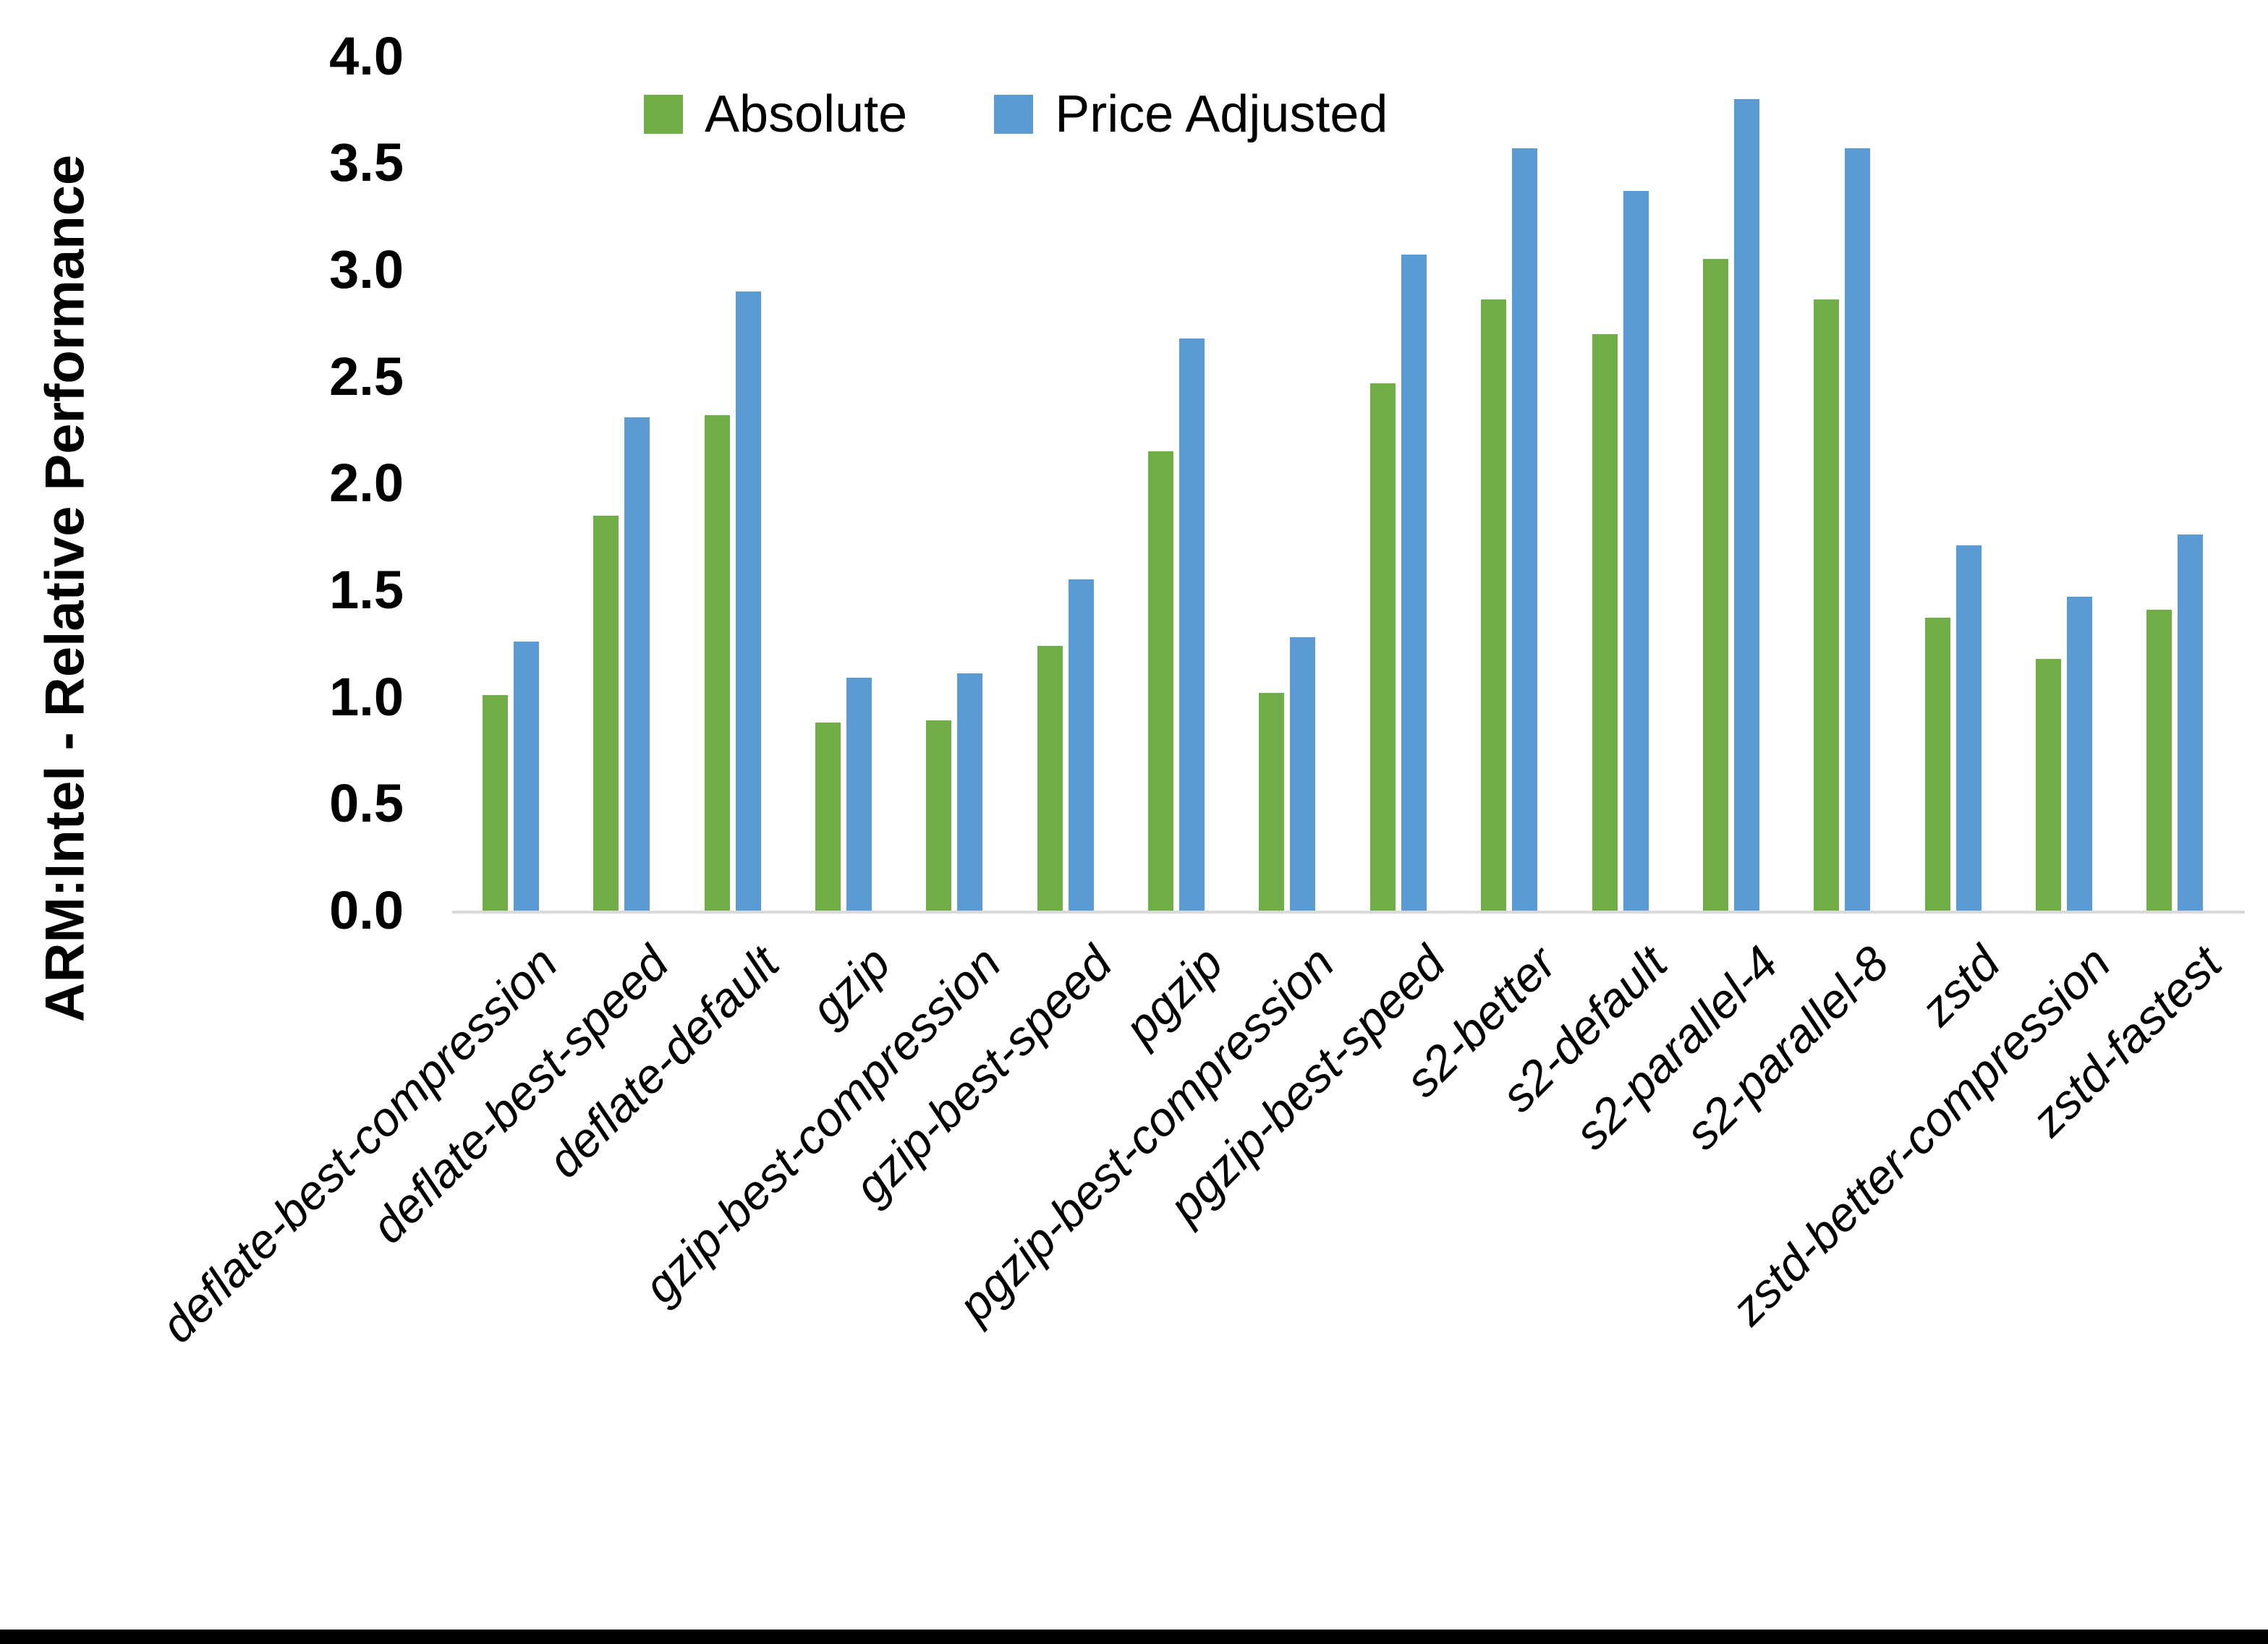 The image size is (2268, 1644). Describe the element at coordinates (1959, 985) in the screenshot. I see `x-category-label-zstd: zstd` at that location.